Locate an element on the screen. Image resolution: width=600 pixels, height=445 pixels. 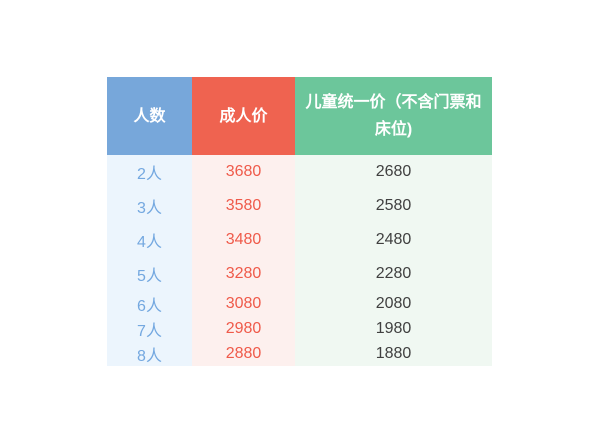
table-row: 3人 3580 2580 is located at coordinates (299, 206).